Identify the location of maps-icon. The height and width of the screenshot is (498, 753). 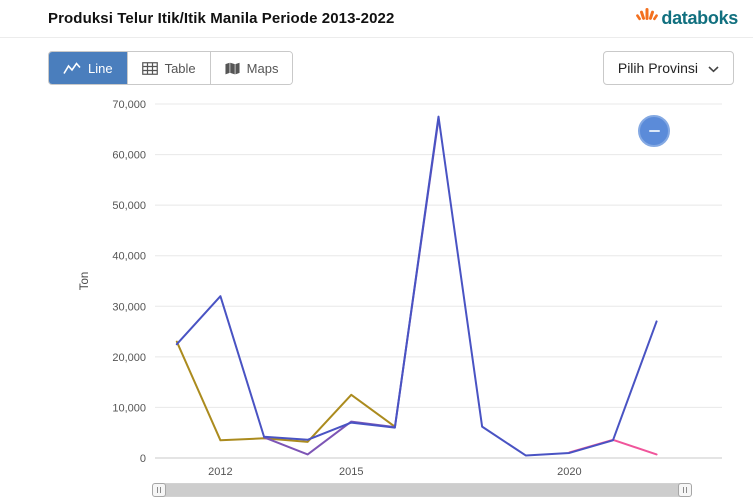
(232, 68).